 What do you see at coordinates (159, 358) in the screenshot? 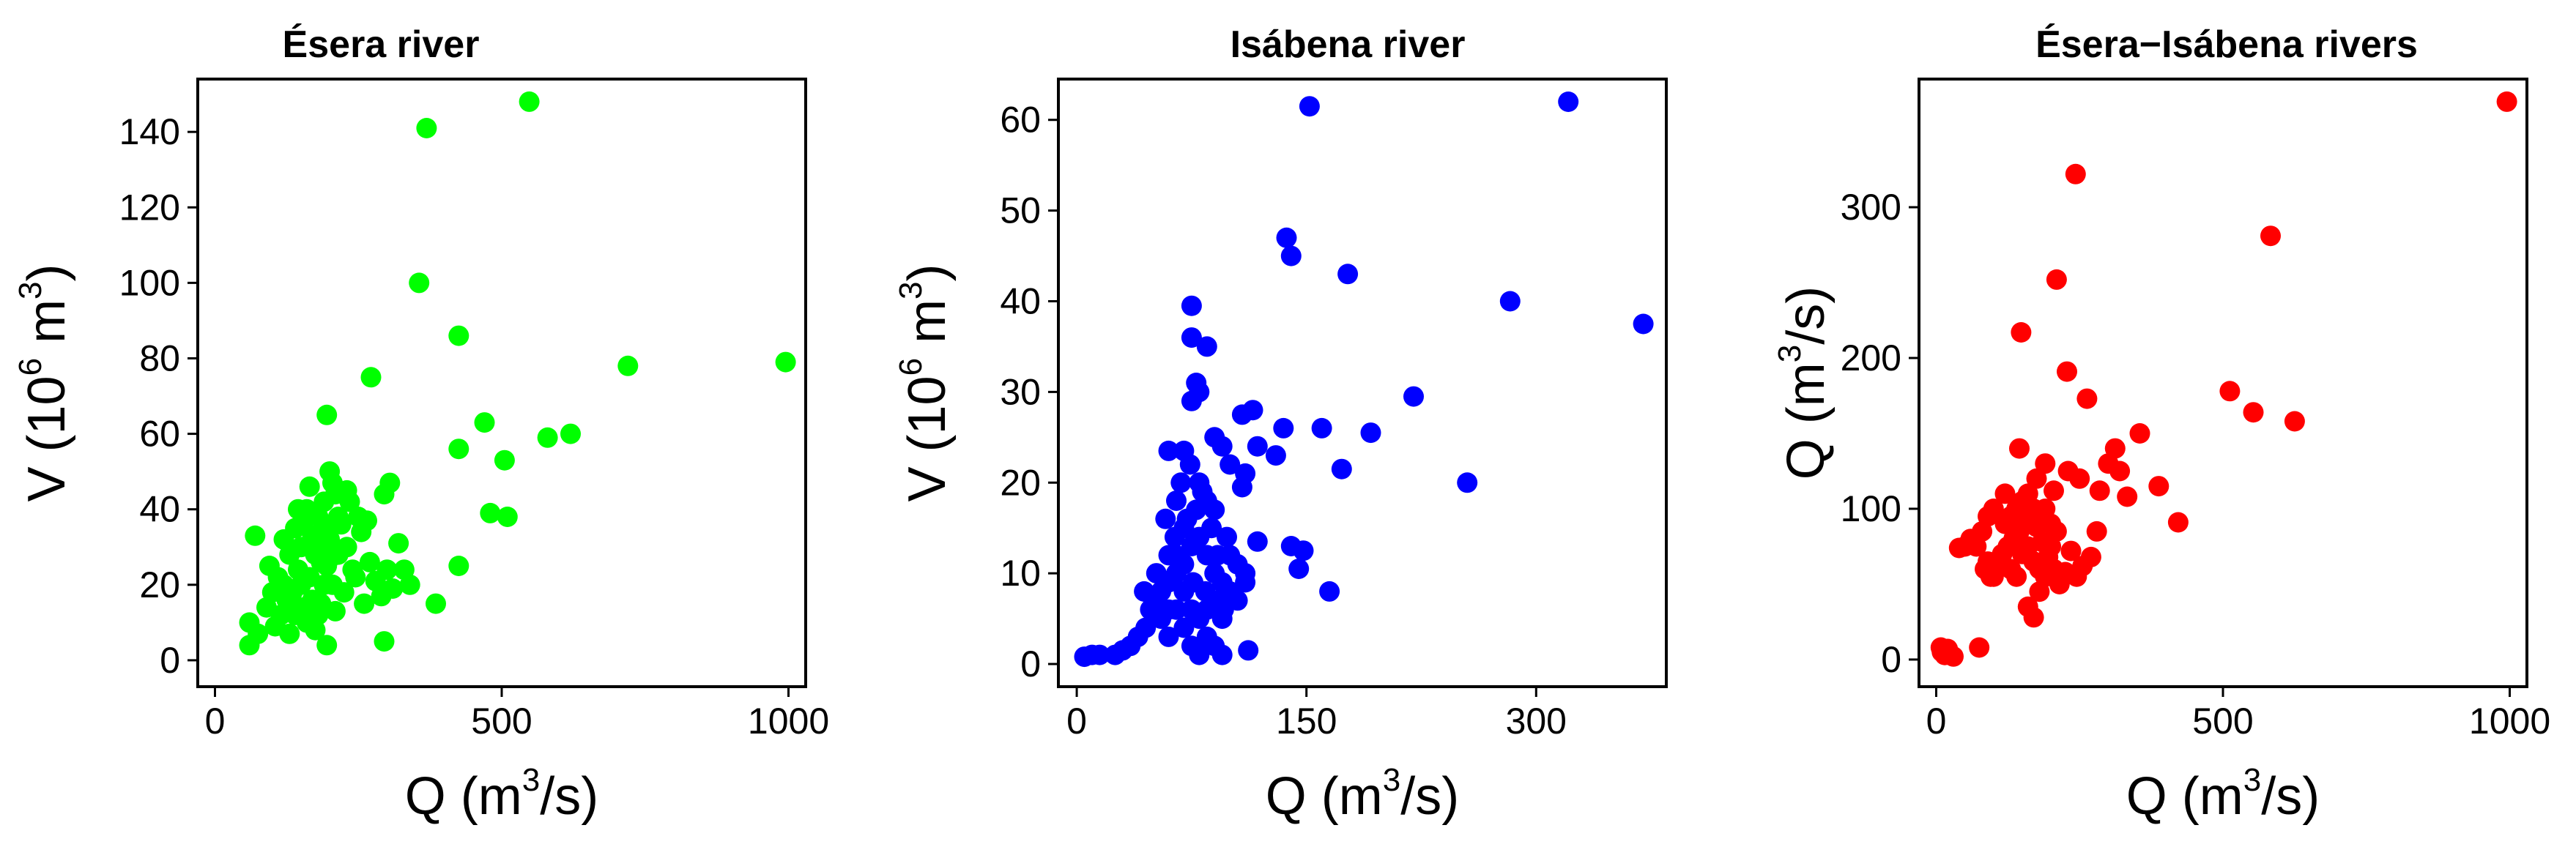
I see `y-tick-label: 80` at bounding box center [159, 358].